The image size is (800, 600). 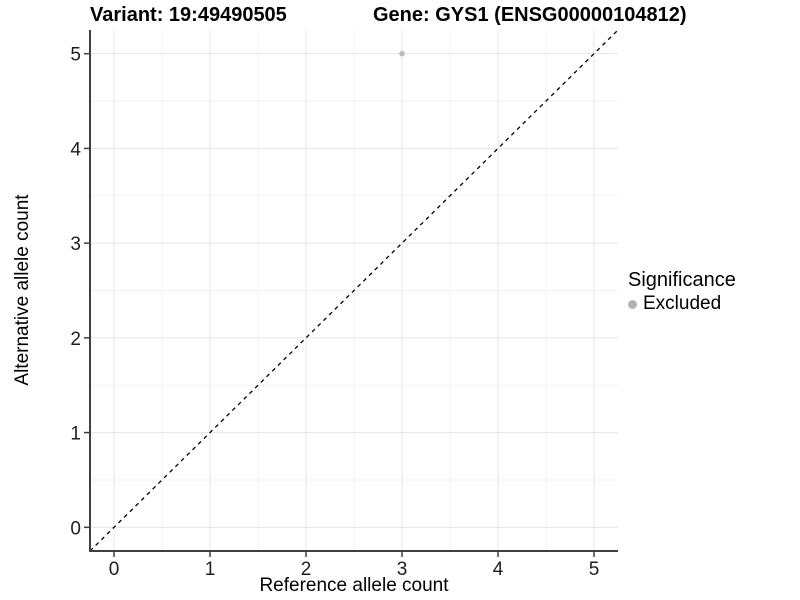 What do you see at coordinates (75, 149) in the screenshot?
I see `y-tick-label: 4` at bounding box center [75, 149].